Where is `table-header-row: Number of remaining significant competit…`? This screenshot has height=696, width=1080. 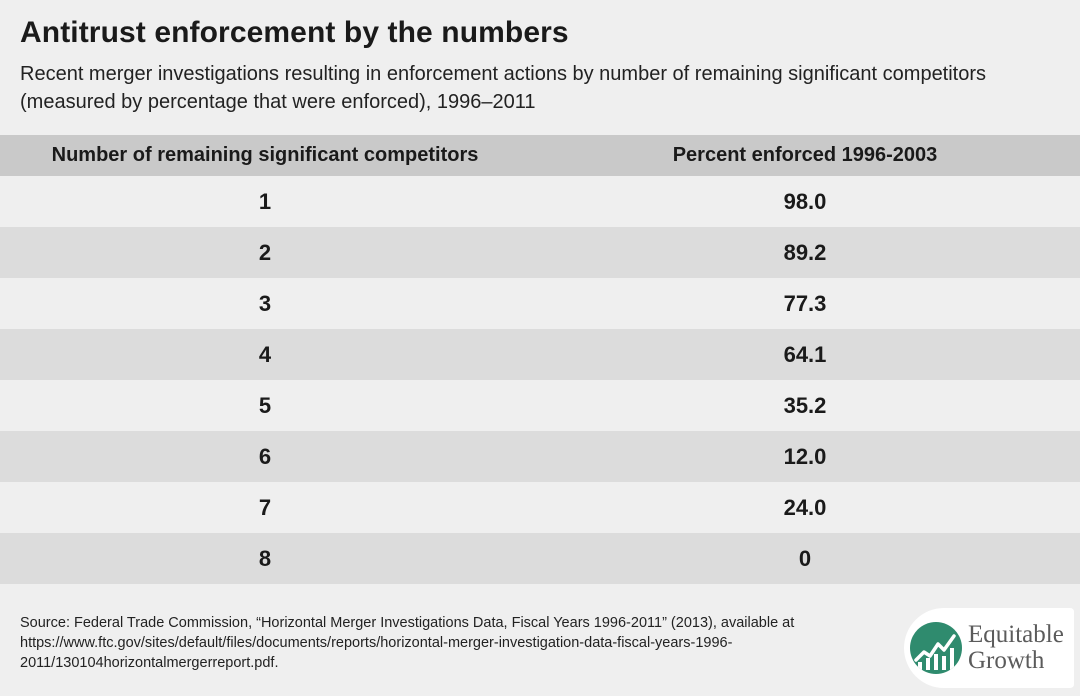
table-header-row: Number of remaining significant competit… is located at coordinates (540, 155).